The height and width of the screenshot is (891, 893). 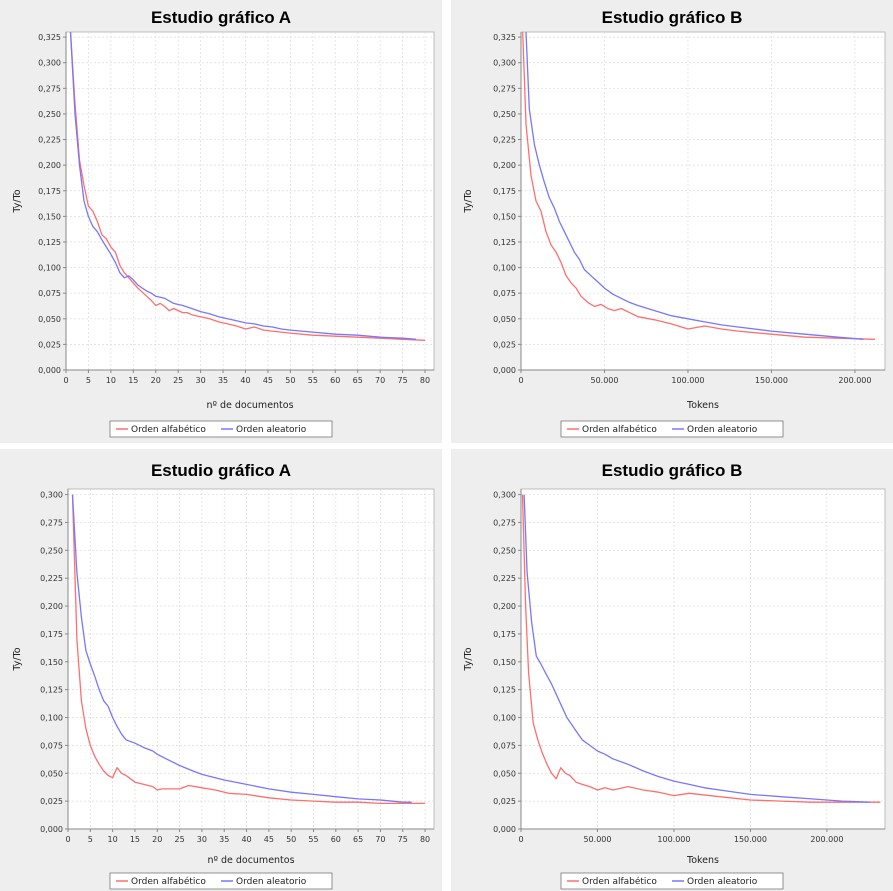 I want to click on x-tick-label: 150.000, so click(x=750, y=839).